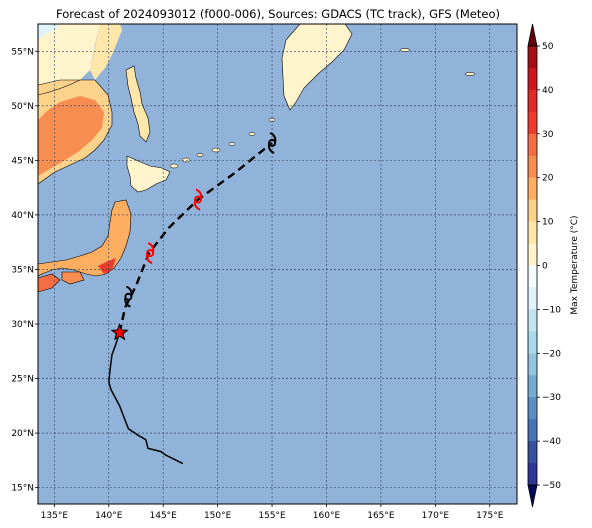 The height and width of the screenshot is (528, 592). I want to click on kyushu-island, so click(49, 283).